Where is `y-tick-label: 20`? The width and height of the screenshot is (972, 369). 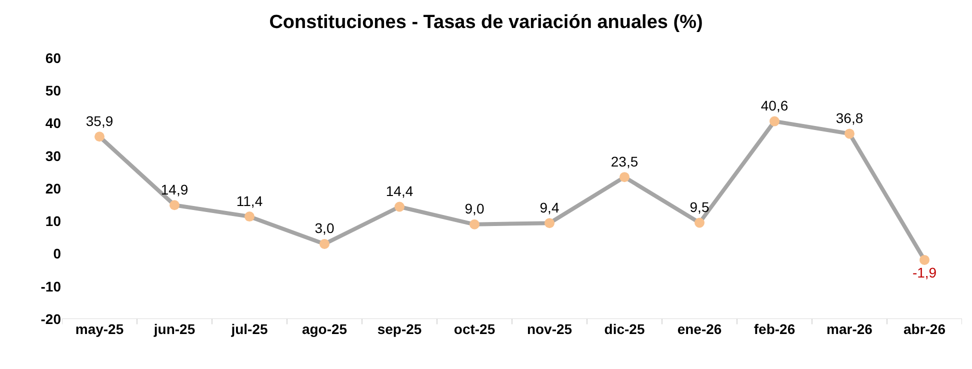
y-tick-label: 20 is located at coordinates (53, 188).